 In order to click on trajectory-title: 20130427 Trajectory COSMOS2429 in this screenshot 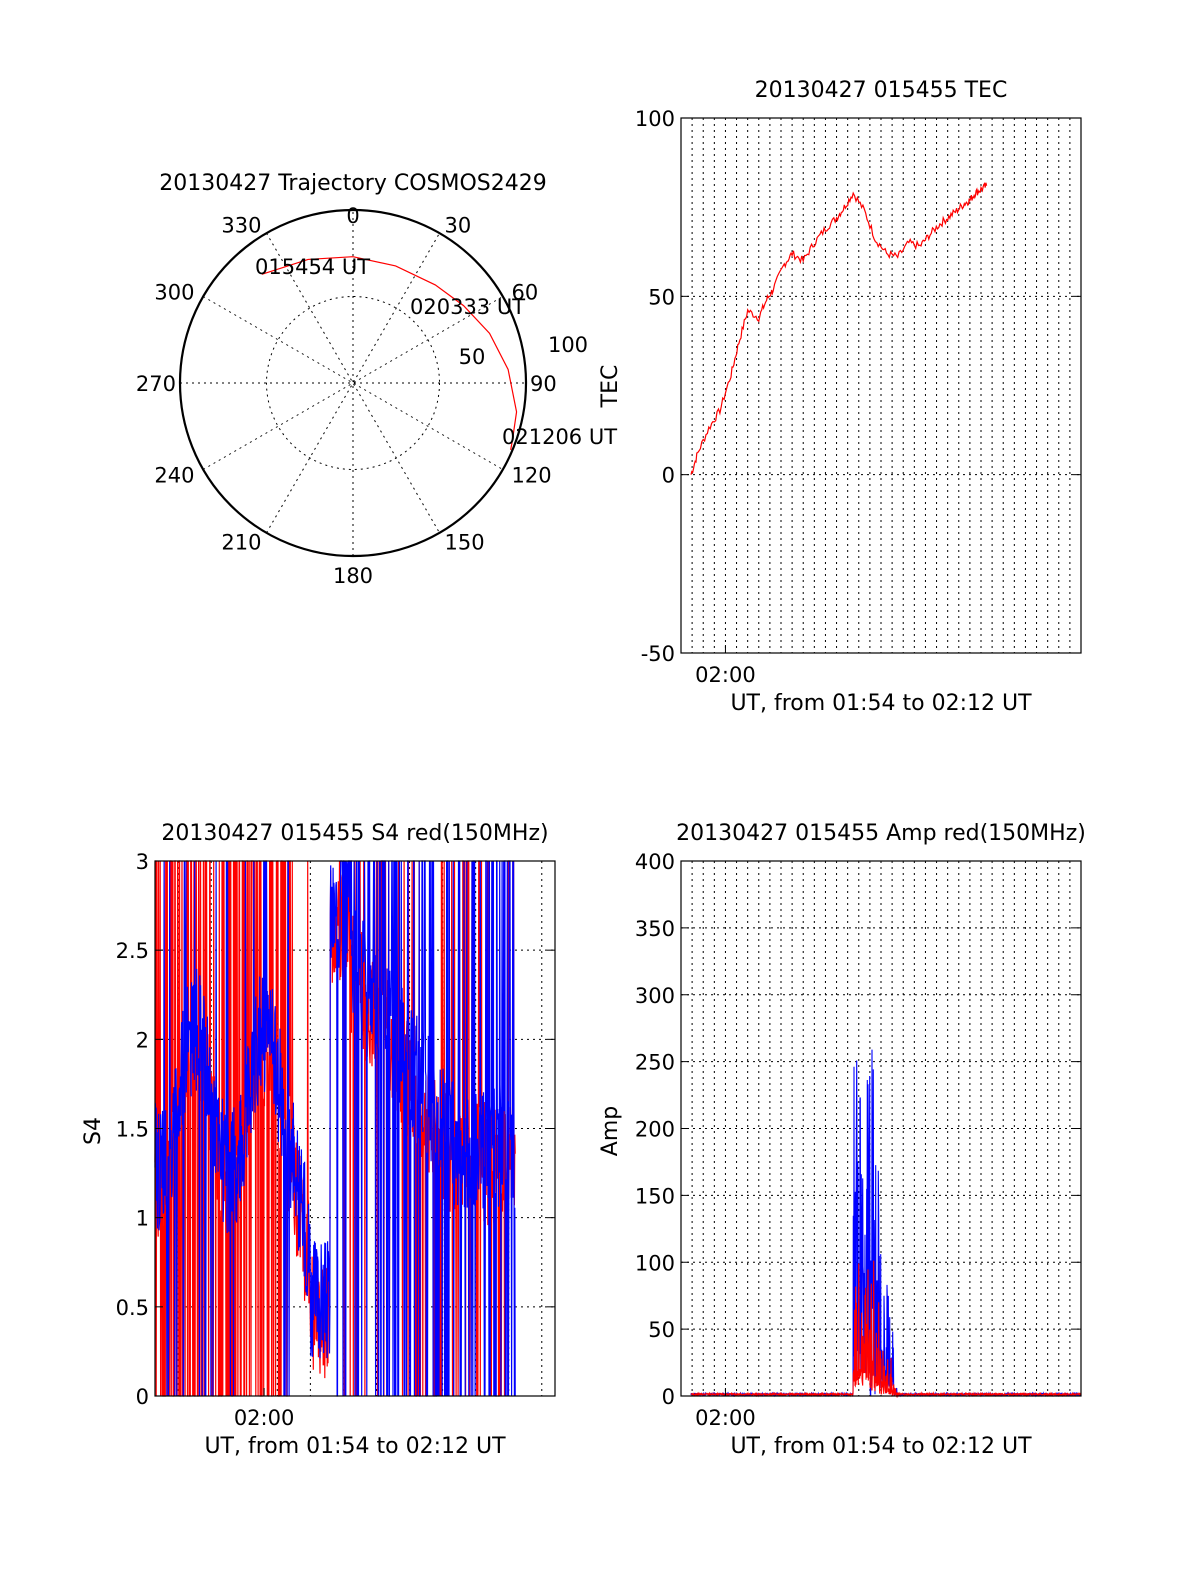, I will do `click(352, 183)`.